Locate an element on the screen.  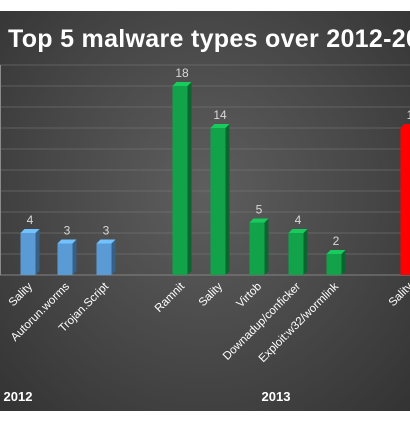
data-label: 1 is located at coordinates (408, 115).